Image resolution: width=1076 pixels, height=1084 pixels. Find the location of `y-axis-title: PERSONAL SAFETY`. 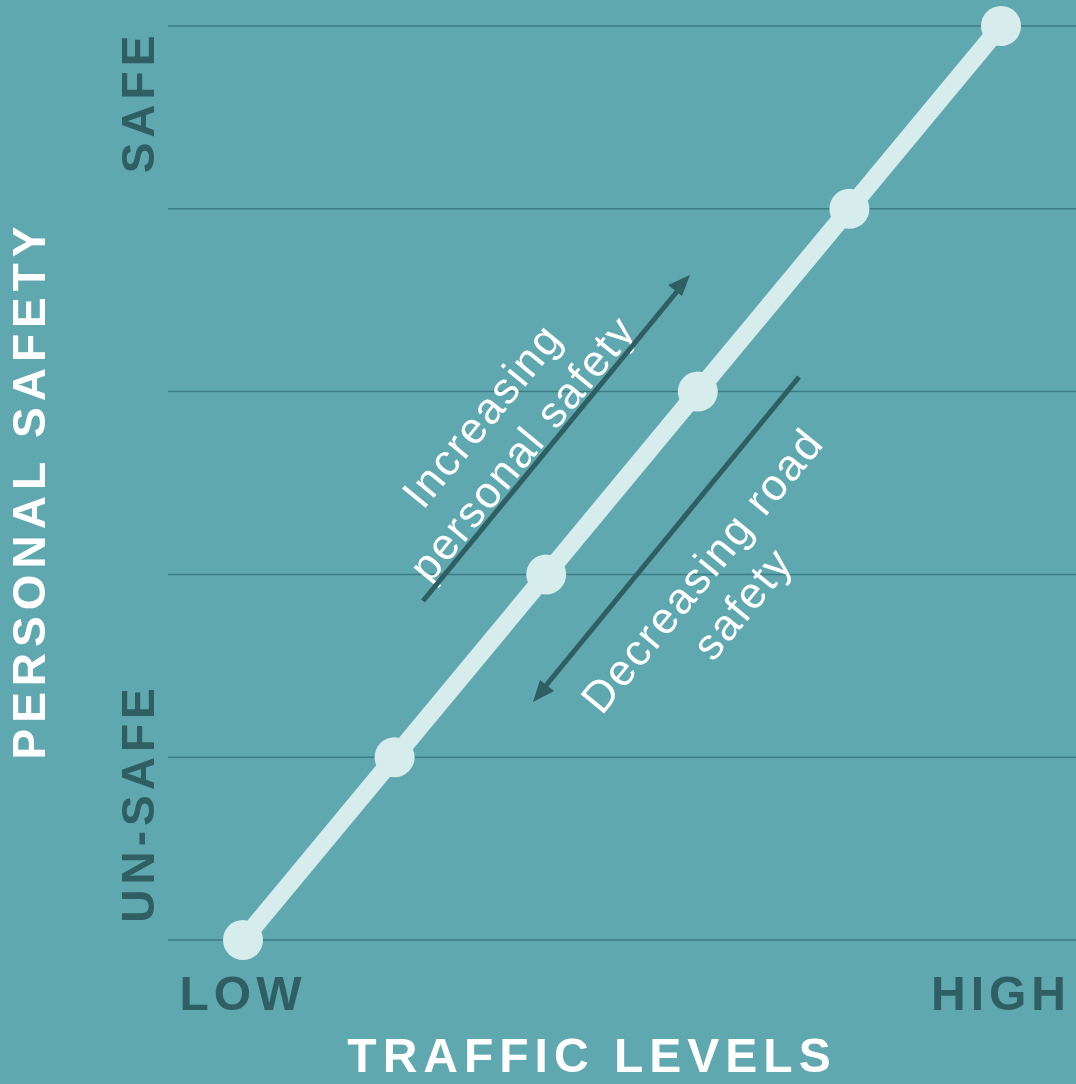

y-axis-title: PERSONAL SAFETY is located at coordinates (29, 490).